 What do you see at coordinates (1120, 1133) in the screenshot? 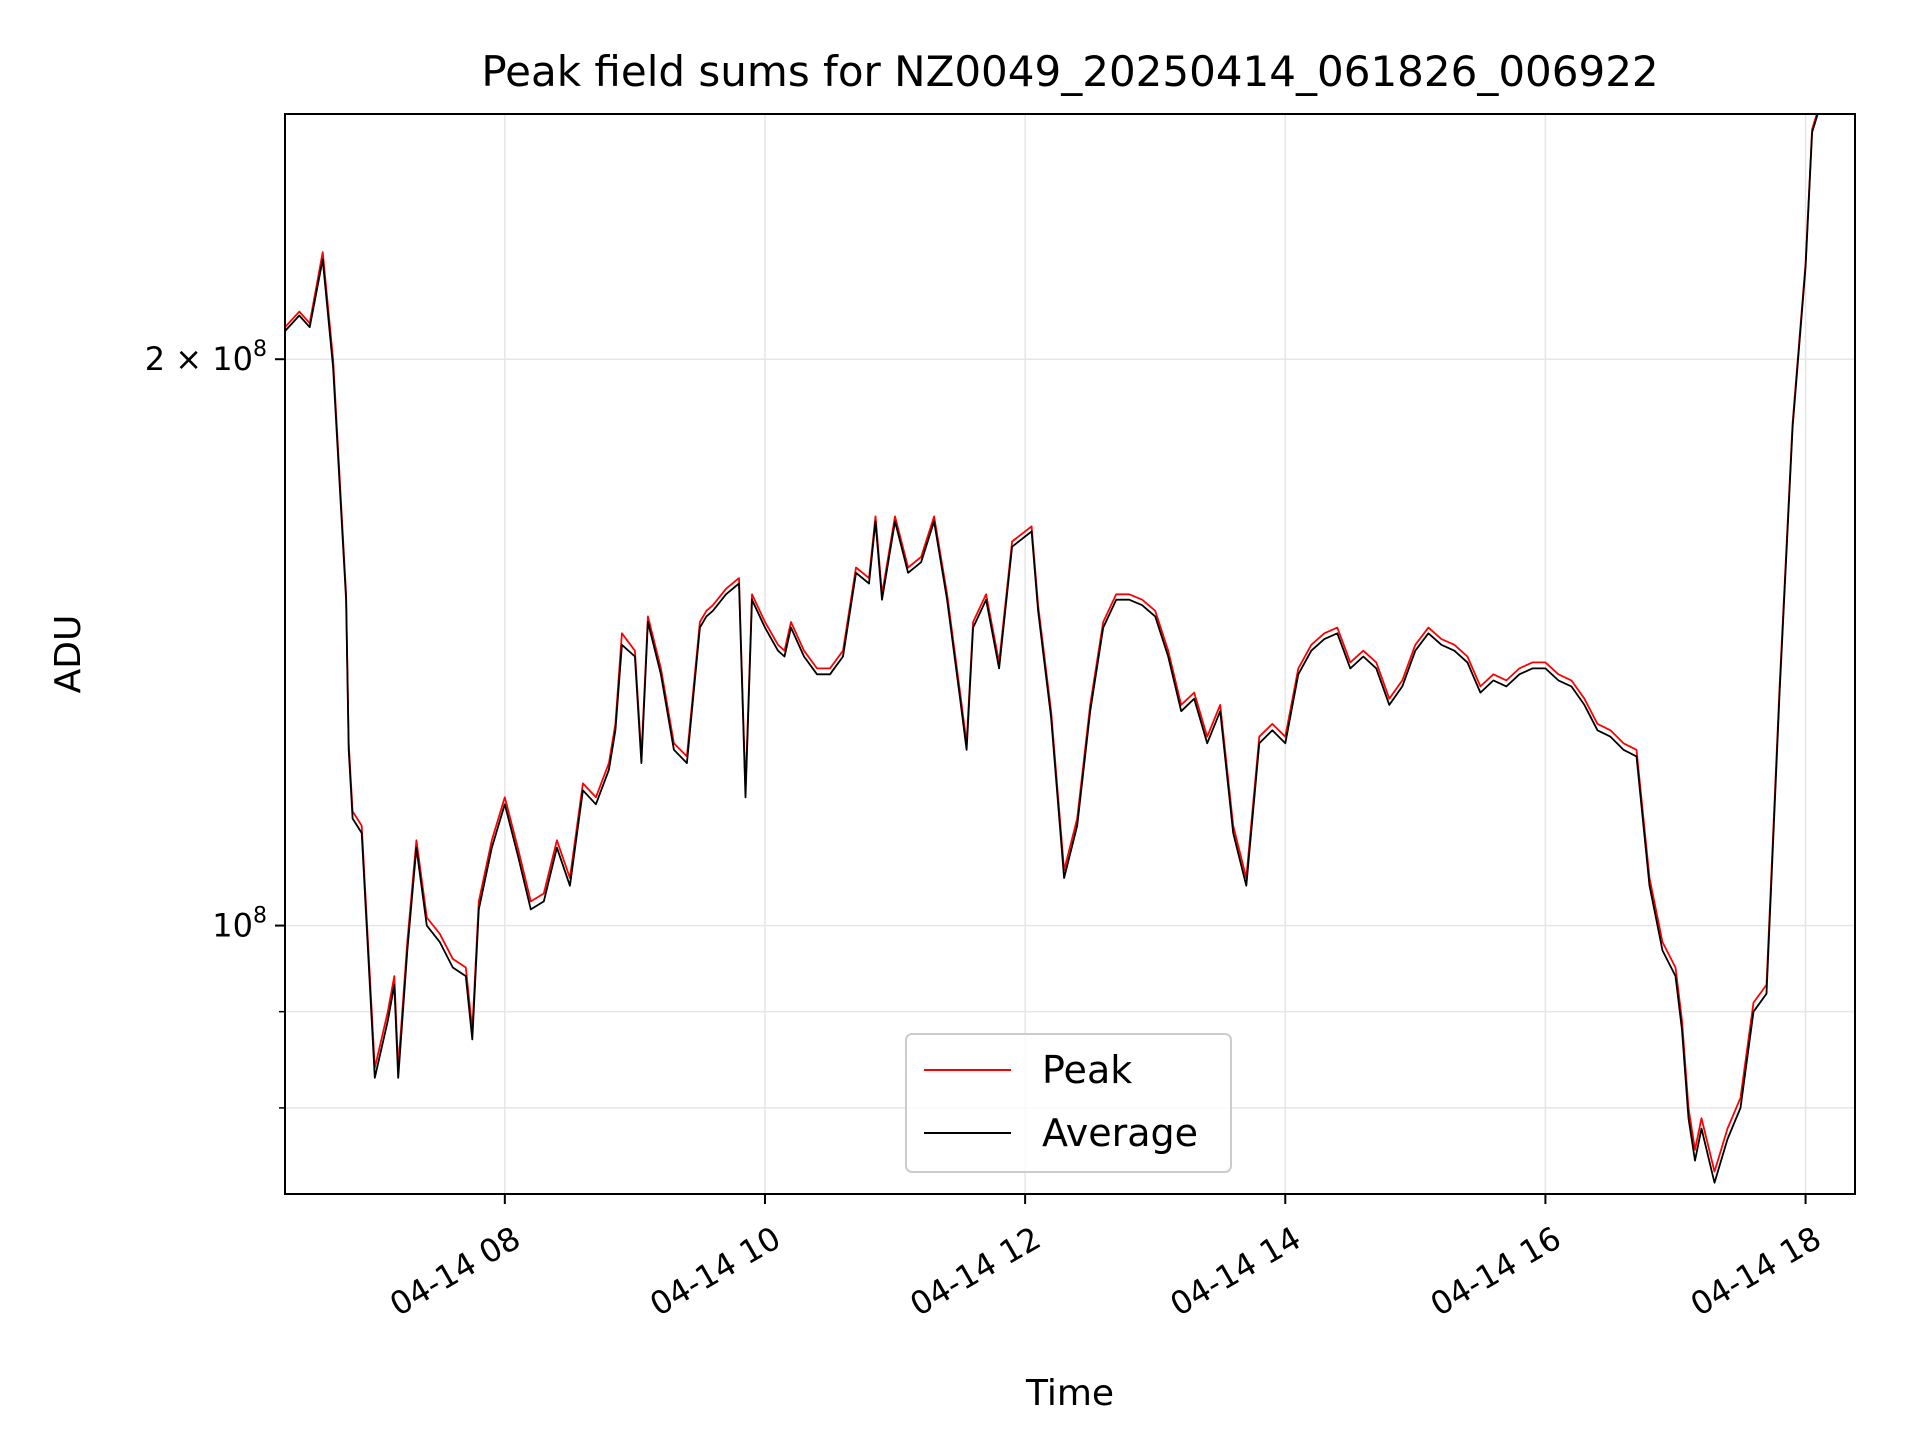
I see `legend-average-label: Average` at bounding box center [1120, 1133].